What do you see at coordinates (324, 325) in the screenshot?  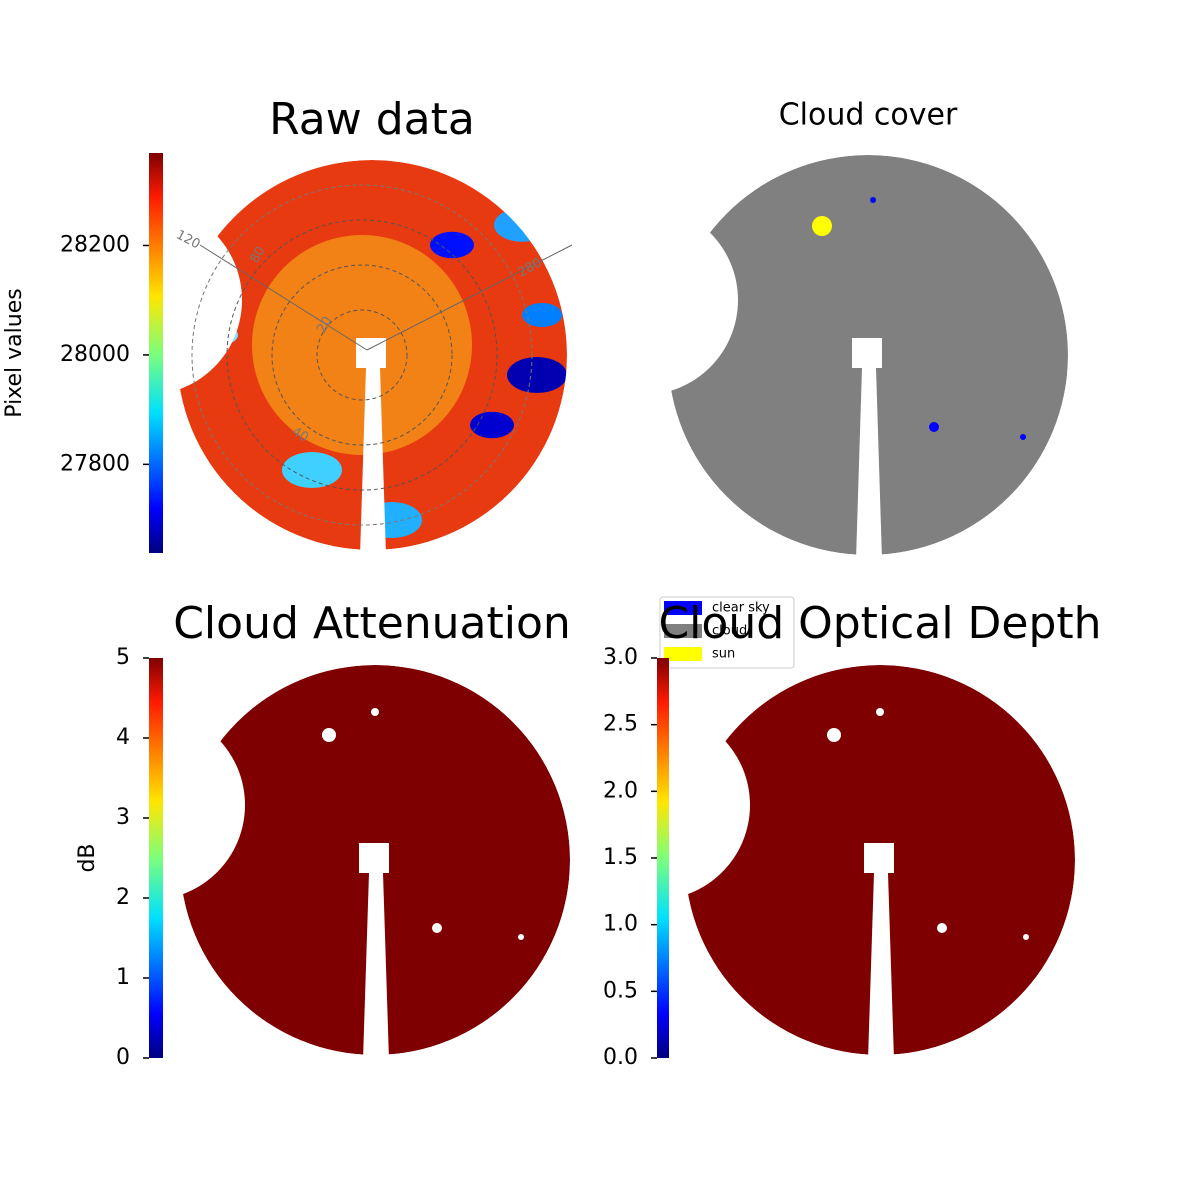 I see `polar-label: 20` at bounding box center [324, 325].